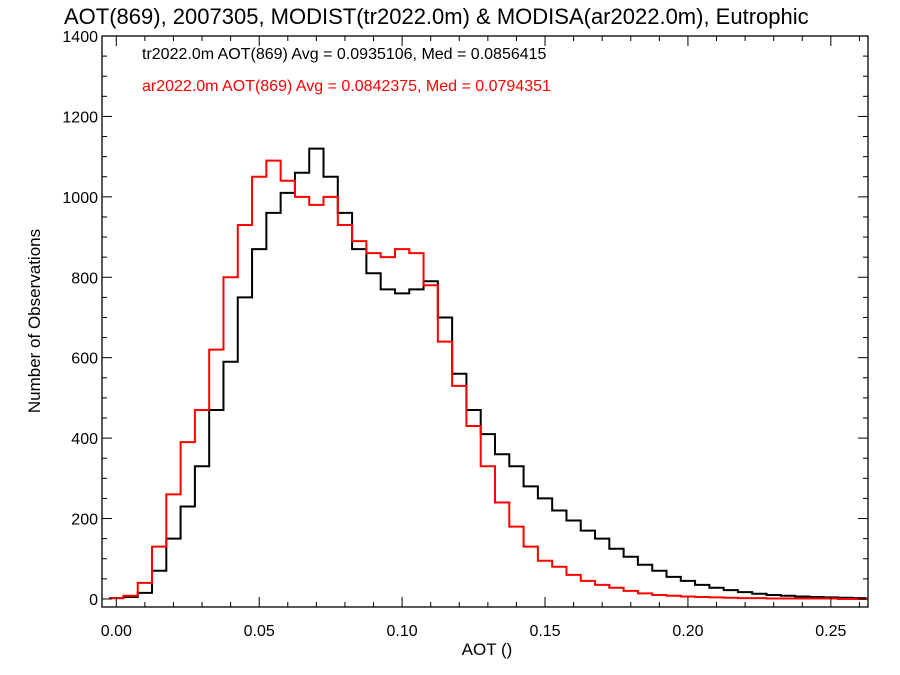 This screenshot has width=900, height=675. What do you see at coordinates (544, 631) in the screenshot?
I see `x-tick-label: 0.15` at bounding box center [544, 631].